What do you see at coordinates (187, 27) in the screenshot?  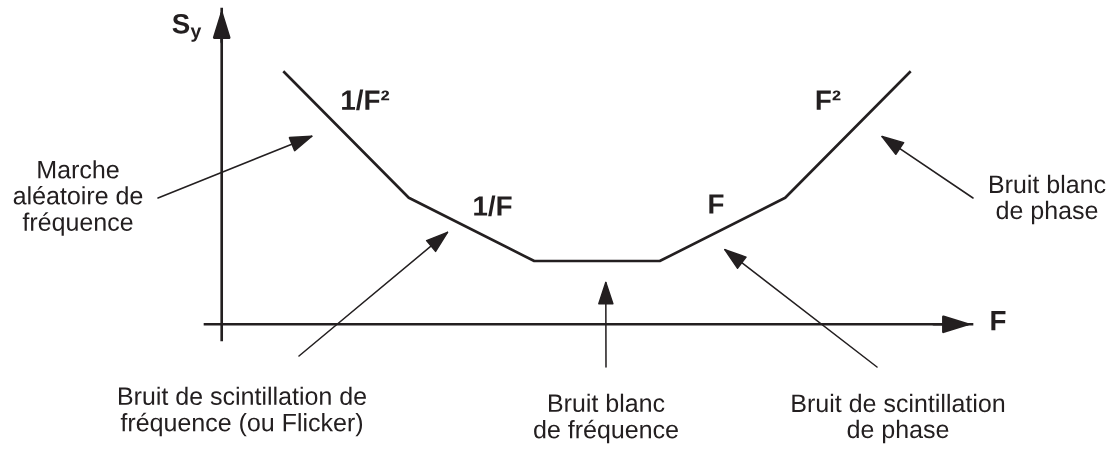 I see `y-axis-title: S$_{y}$` at bounding box center [187, 27].